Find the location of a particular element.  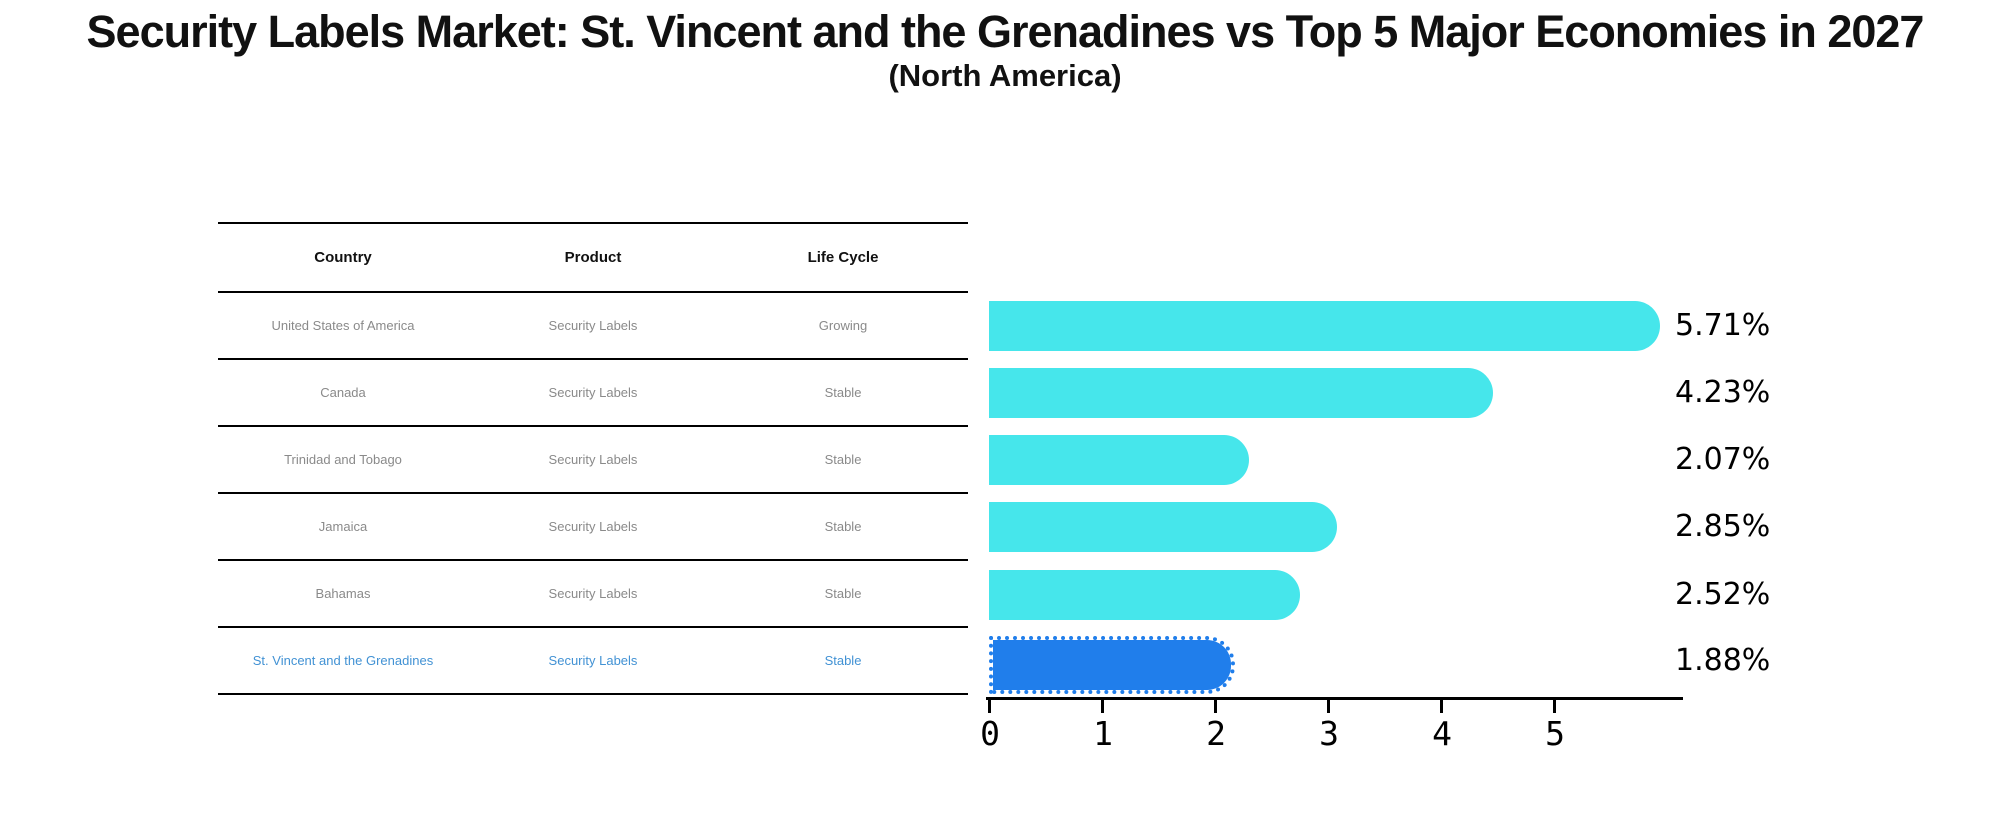

bar-united-states is located at coordinates (1324, 326).